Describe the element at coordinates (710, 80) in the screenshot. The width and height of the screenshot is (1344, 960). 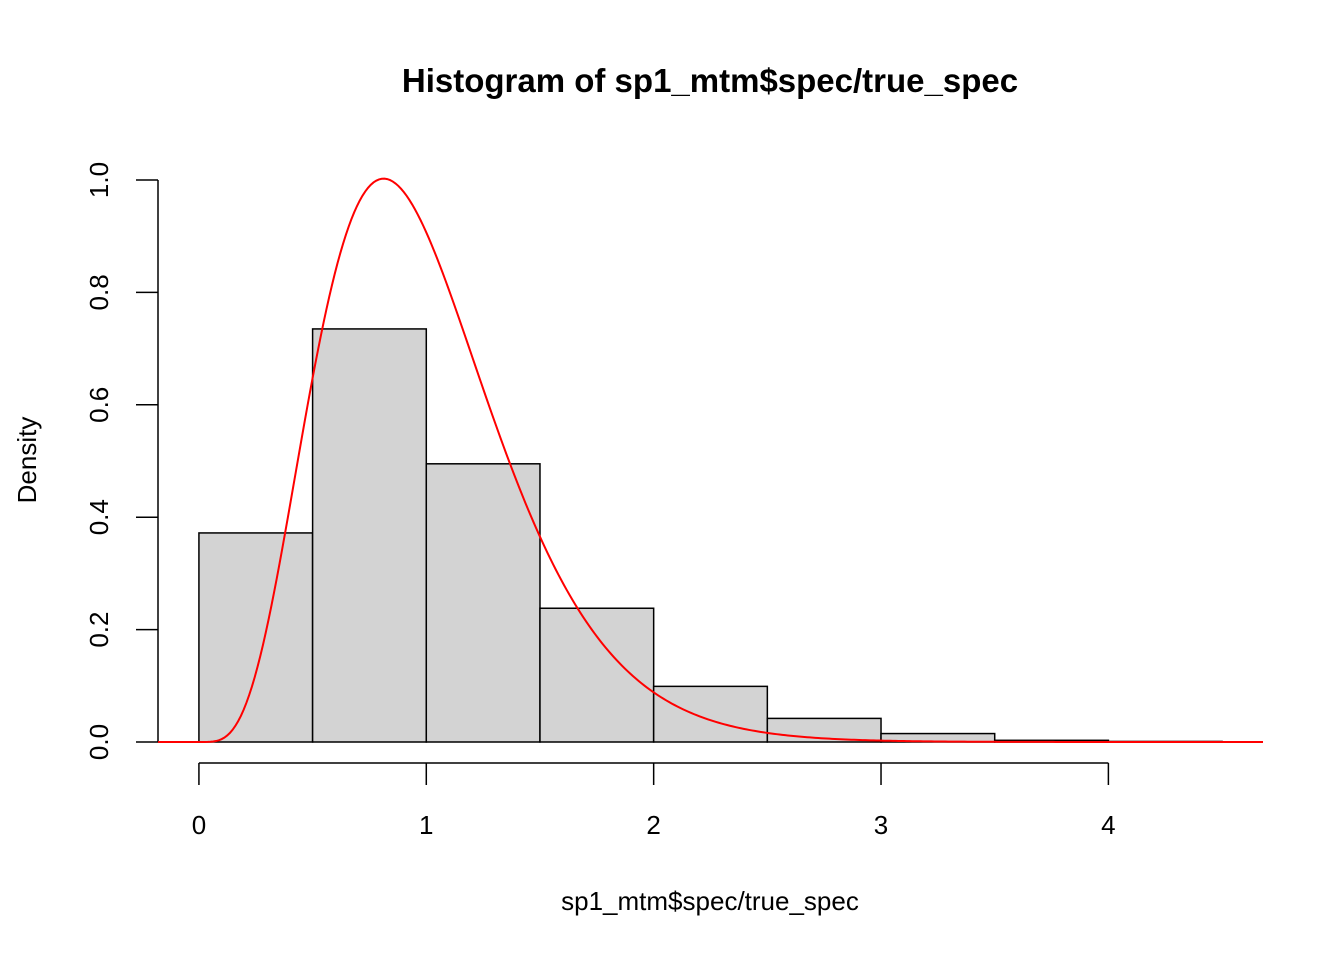
I see `chart-title: Histogram of sp1_mtm$spec/true_spec` at that location.